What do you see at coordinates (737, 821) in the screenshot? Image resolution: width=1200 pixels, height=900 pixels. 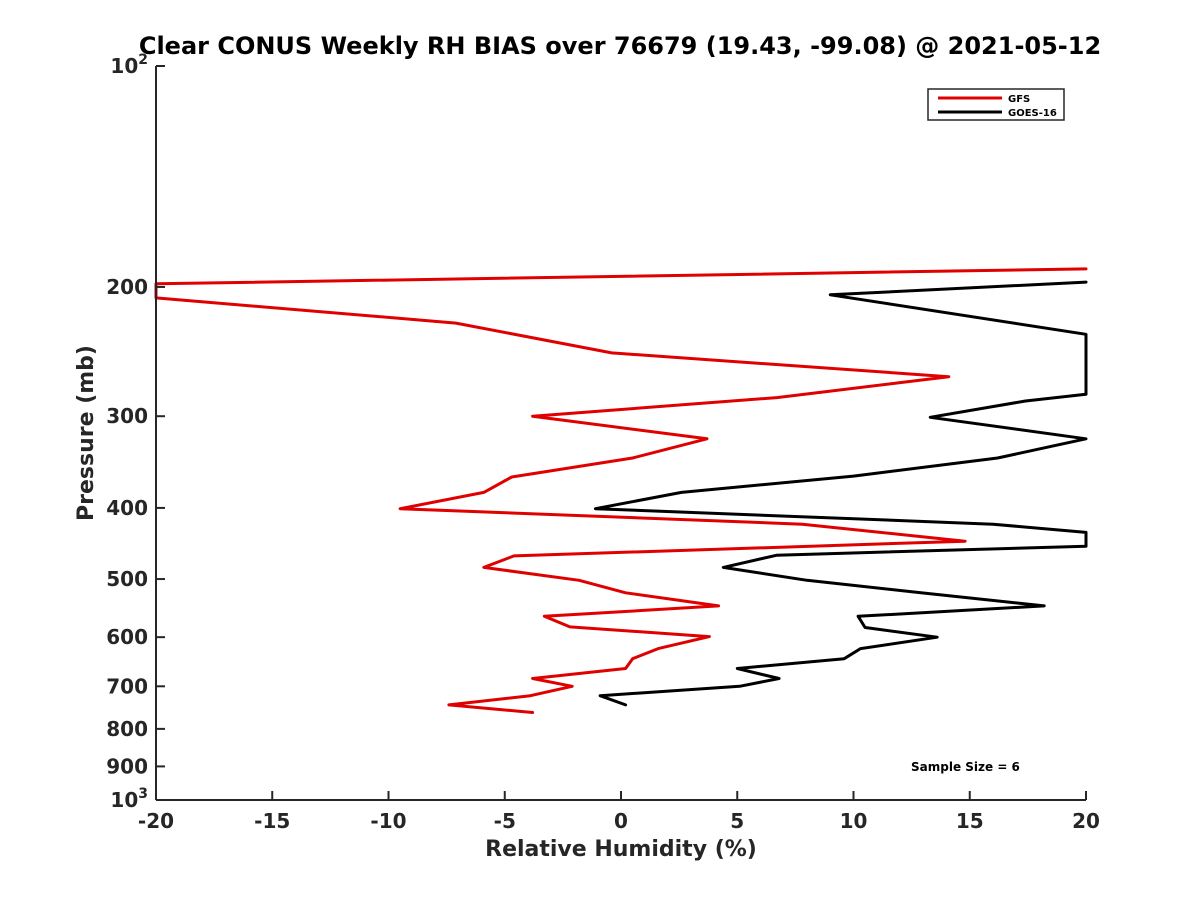 I see `x-tick-label: 5` at bounding box center [737, 821].